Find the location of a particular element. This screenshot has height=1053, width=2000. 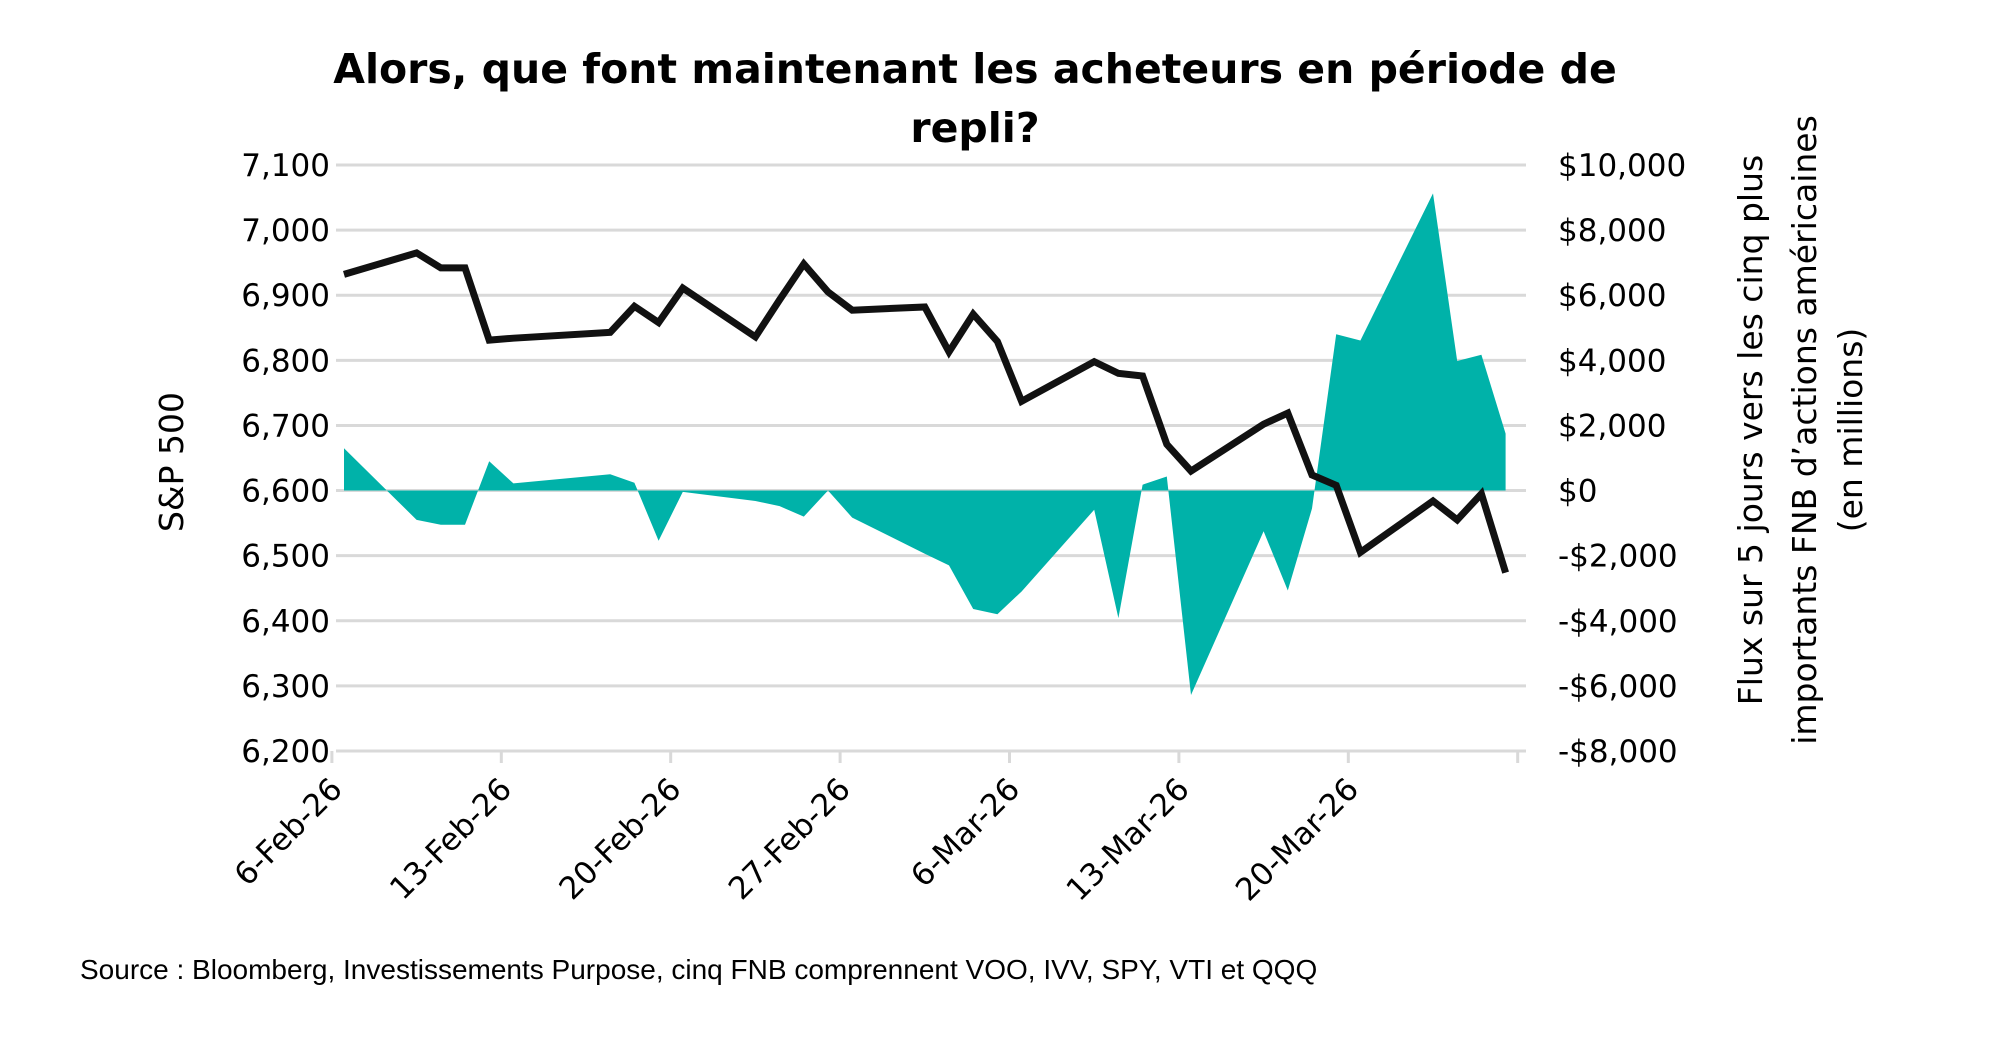

right-tick-label: $6,000 is located at coordinates (1612, 296).